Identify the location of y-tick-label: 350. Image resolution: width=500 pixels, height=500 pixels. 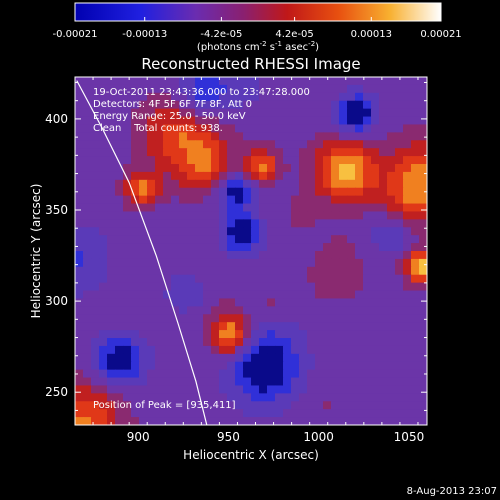
(56, 210).